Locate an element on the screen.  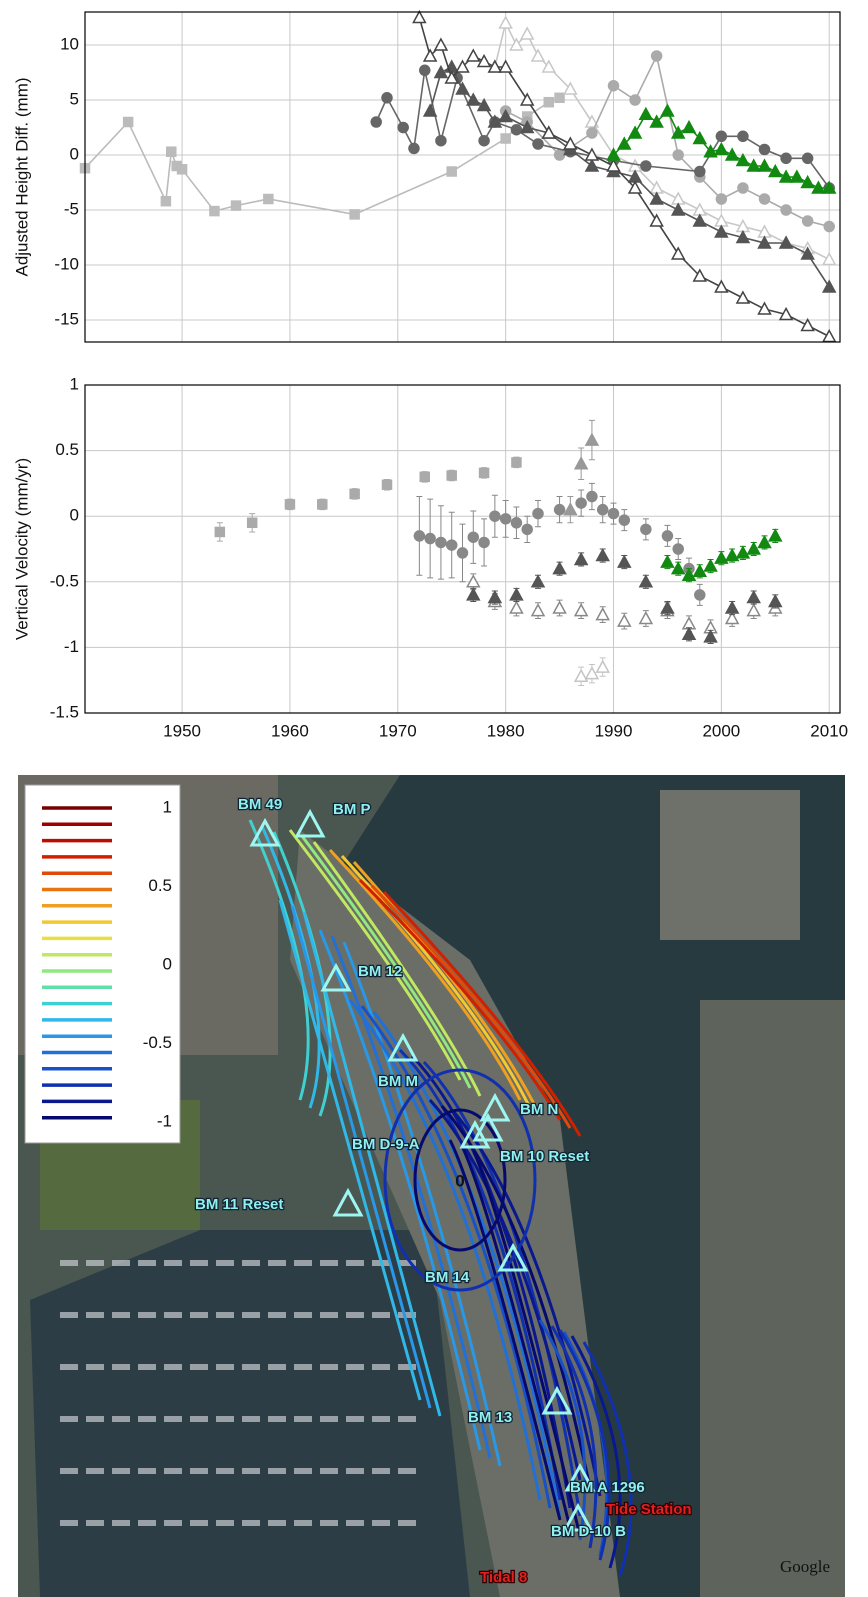
contour-ring is located at coordinates (460, 1180).